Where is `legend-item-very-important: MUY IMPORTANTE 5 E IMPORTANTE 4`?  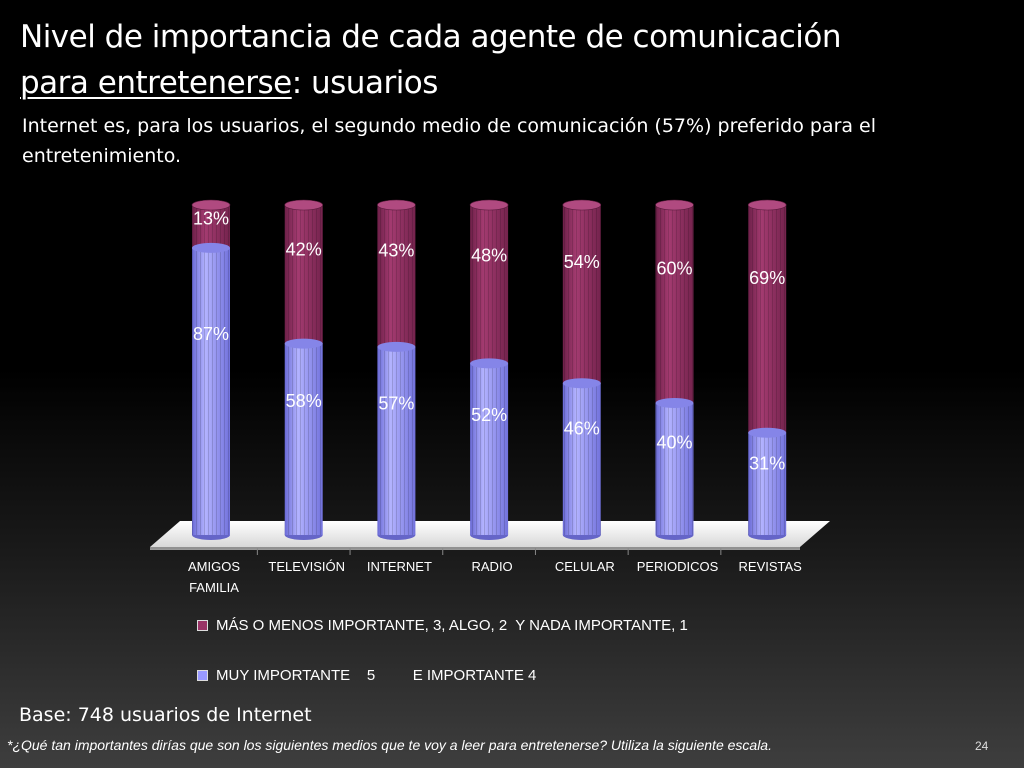 legend-item-very-important: MUY IMPORTANTE 5 E IMPORTANTE 4 is located at coordinates (366, 675).